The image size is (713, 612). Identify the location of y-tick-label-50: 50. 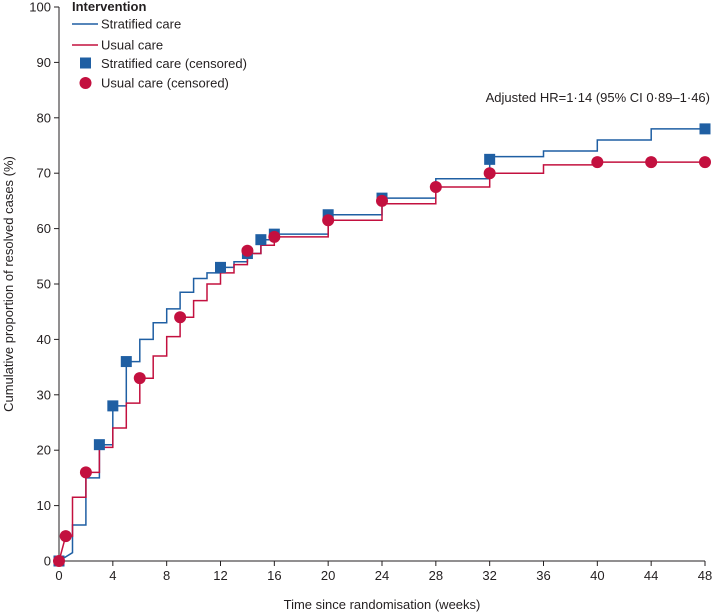
(44, 284).